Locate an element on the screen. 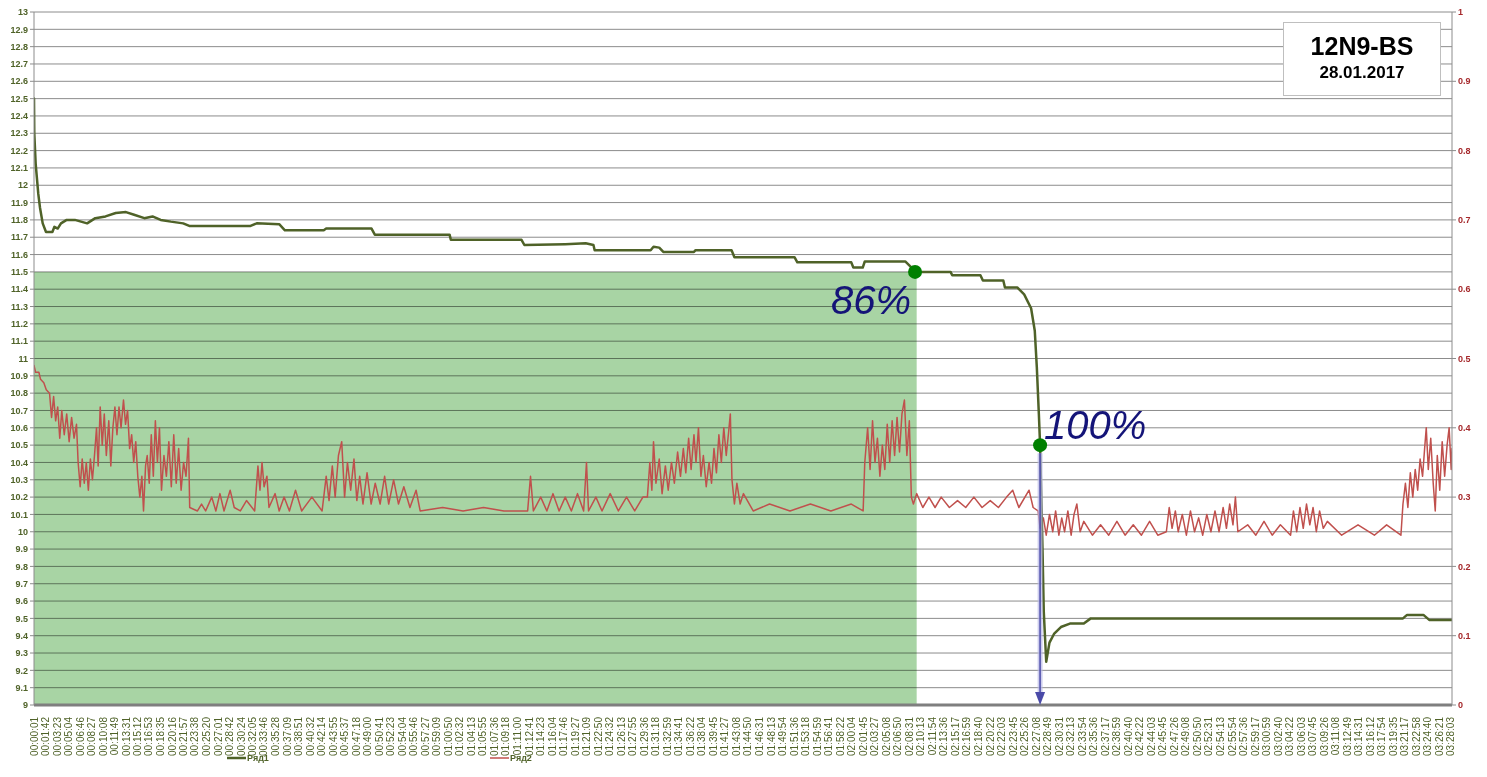  y2-tick-label: 0.9 is located at coordinates (1464, 81).